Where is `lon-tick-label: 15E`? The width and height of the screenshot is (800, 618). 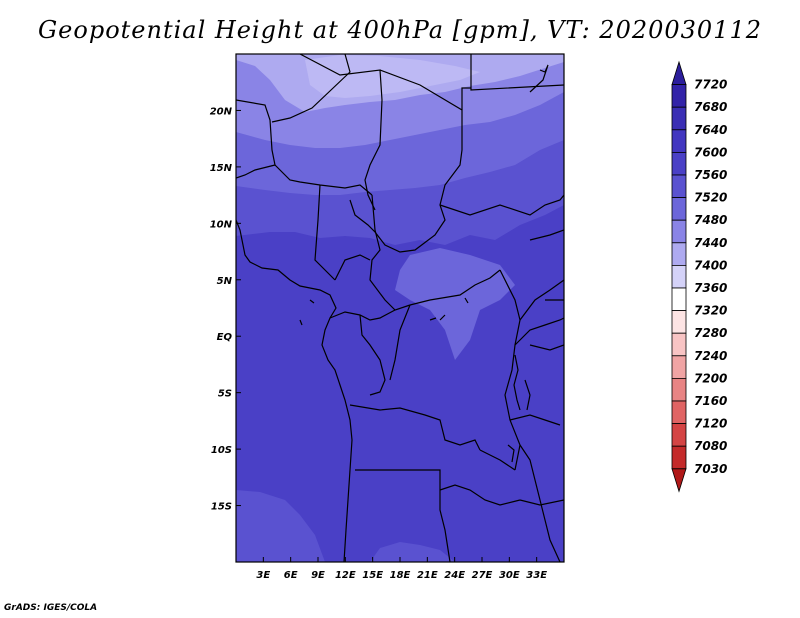
lon-tick-label: 15E is located at coordinates (372, 575).